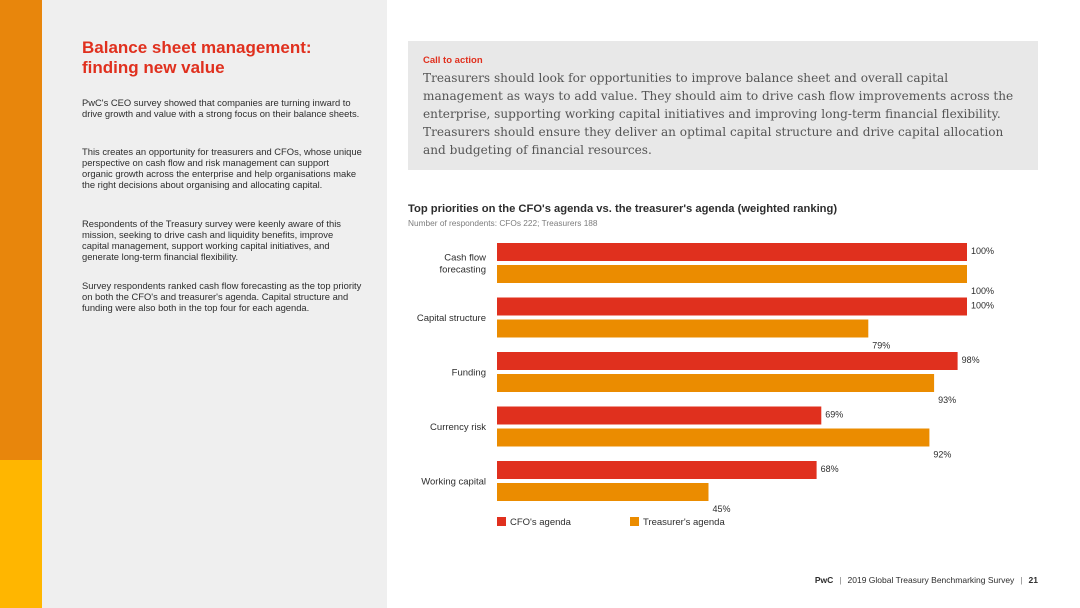 This screenshot has width=1080, height=608. I want to click on section-title-line-2: finding new value, so click(153, 67).